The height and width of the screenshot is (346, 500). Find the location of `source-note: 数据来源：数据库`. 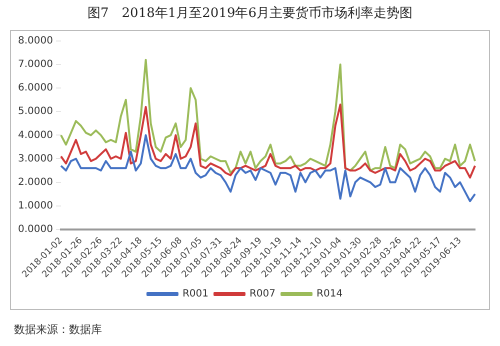

source-note: 数据来源：数据库 is located at coordinates (58, 329).